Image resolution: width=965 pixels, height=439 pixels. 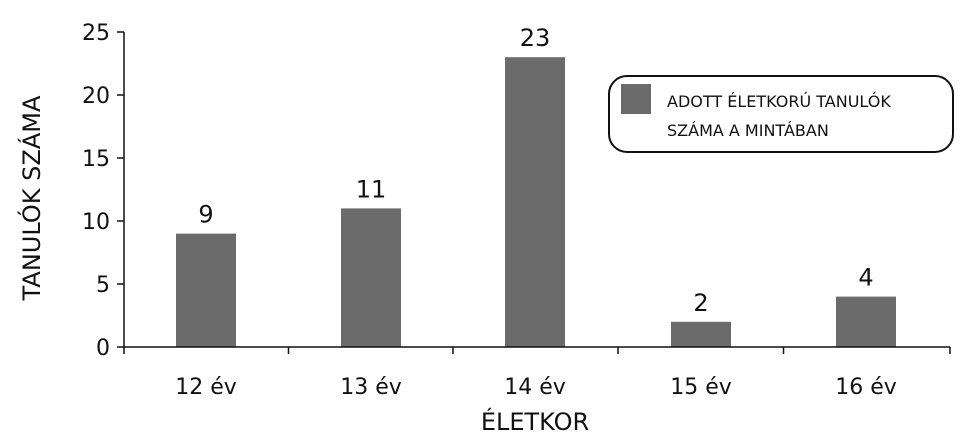 What do you see at coordinates (535, 38) in the screenshot?
I see `bar-value-label: 23` at bounding box center [535, 38].